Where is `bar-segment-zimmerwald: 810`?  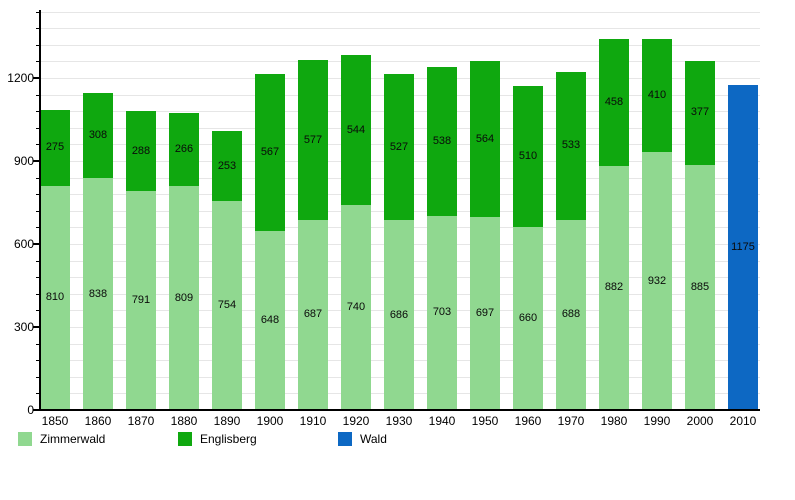
bar-segment-zimmerwald: 810 is located at coordinates (55, 297).